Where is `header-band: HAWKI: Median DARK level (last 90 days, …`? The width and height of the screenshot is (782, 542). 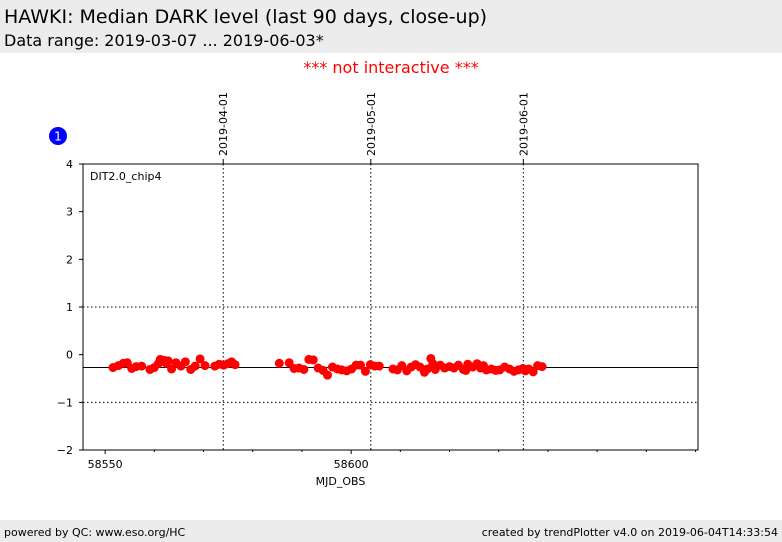
header-band: HAWKI: Median DARK level (last 90 days, … is located at coordinates (391, 26).